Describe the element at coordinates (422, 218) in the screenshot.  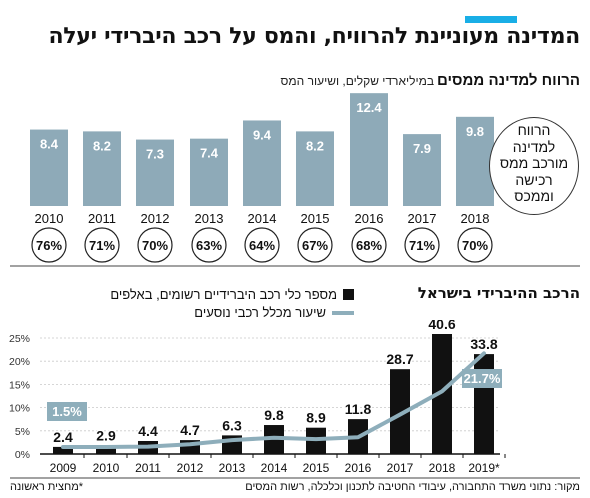
I see `revenue-year-label: 2017` at that location.